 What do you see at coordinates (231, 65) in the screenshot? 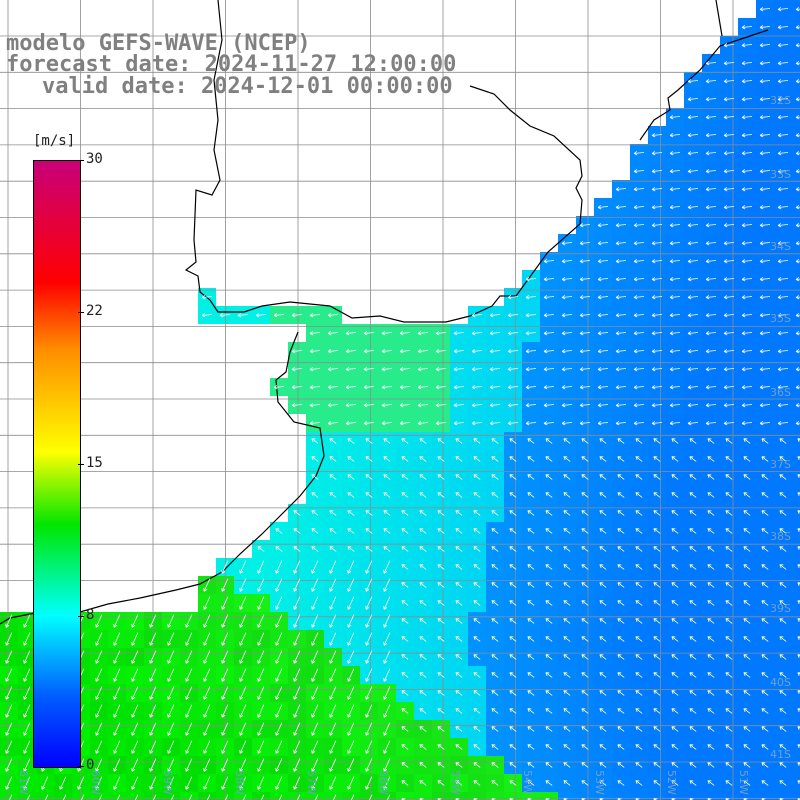
I see `forecast-date: forecast date: 2024-11-27 12:00:00` at bounding box center [231, 65].